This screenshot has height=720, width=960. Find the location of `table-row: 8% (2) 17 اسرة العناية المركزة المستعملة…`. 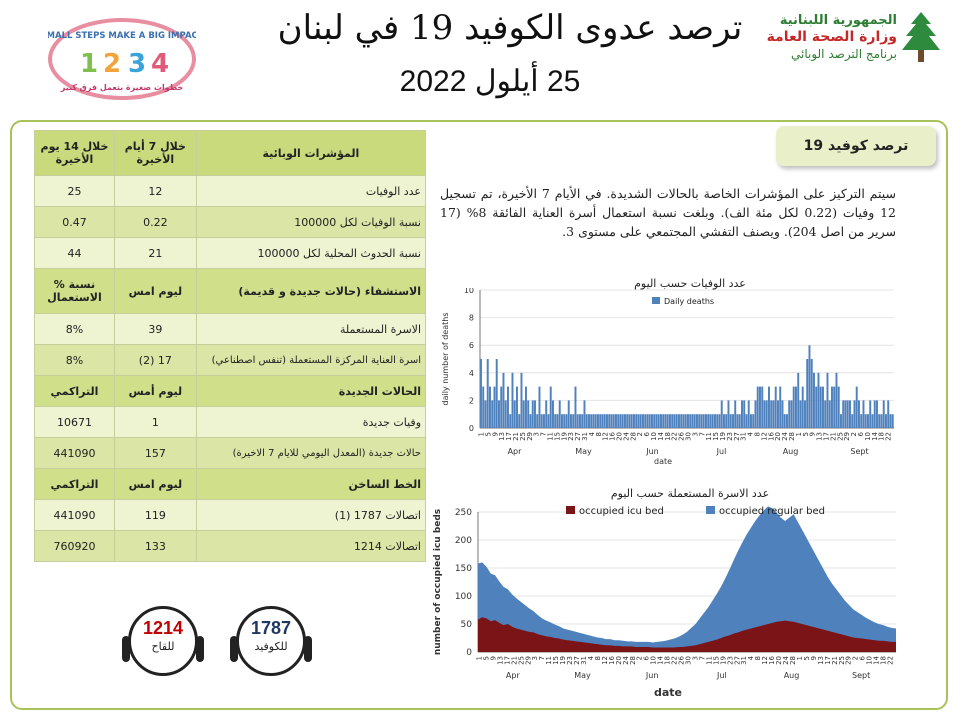

table-row: 8% (2) 17 اسرة العناية المركزة المستعملة… is located at coordinates (230, 360).